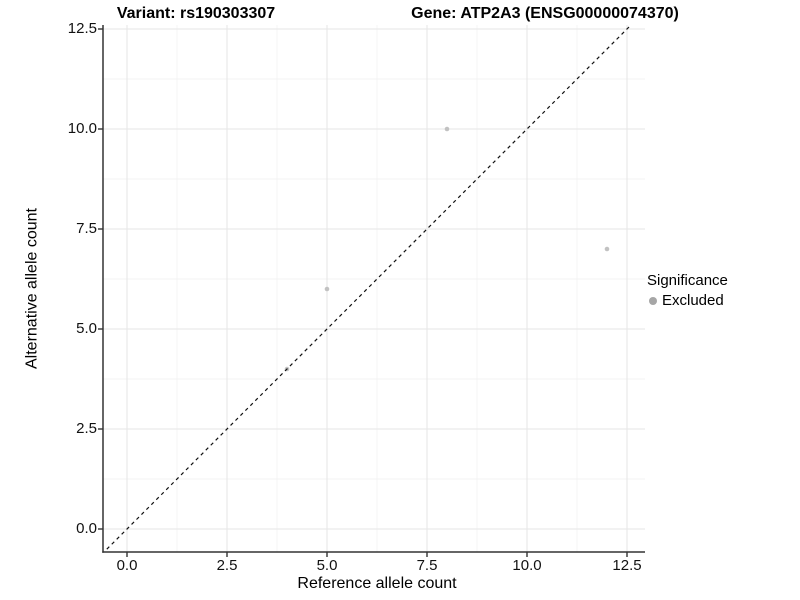 The width and height of the screenshot is (800, 600). What do you see at coordinates (86, 228) in the screenshot?
I see `y-tick-label: 7.5` at bounding box center [86, 228].